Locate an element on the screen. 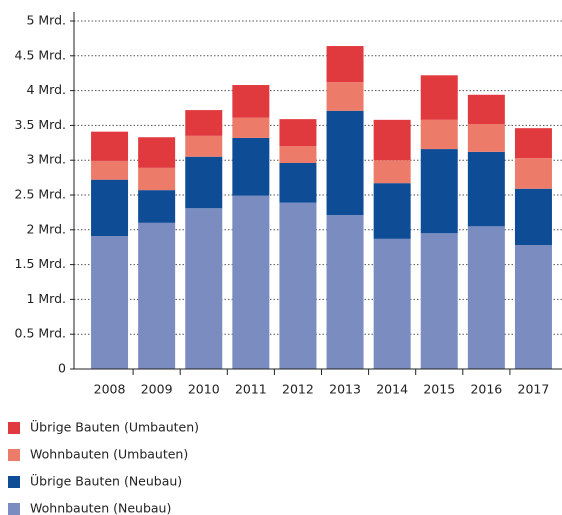  legend-label: Übrige Bauten (Umbauten) is located at coordinates (114, 427).